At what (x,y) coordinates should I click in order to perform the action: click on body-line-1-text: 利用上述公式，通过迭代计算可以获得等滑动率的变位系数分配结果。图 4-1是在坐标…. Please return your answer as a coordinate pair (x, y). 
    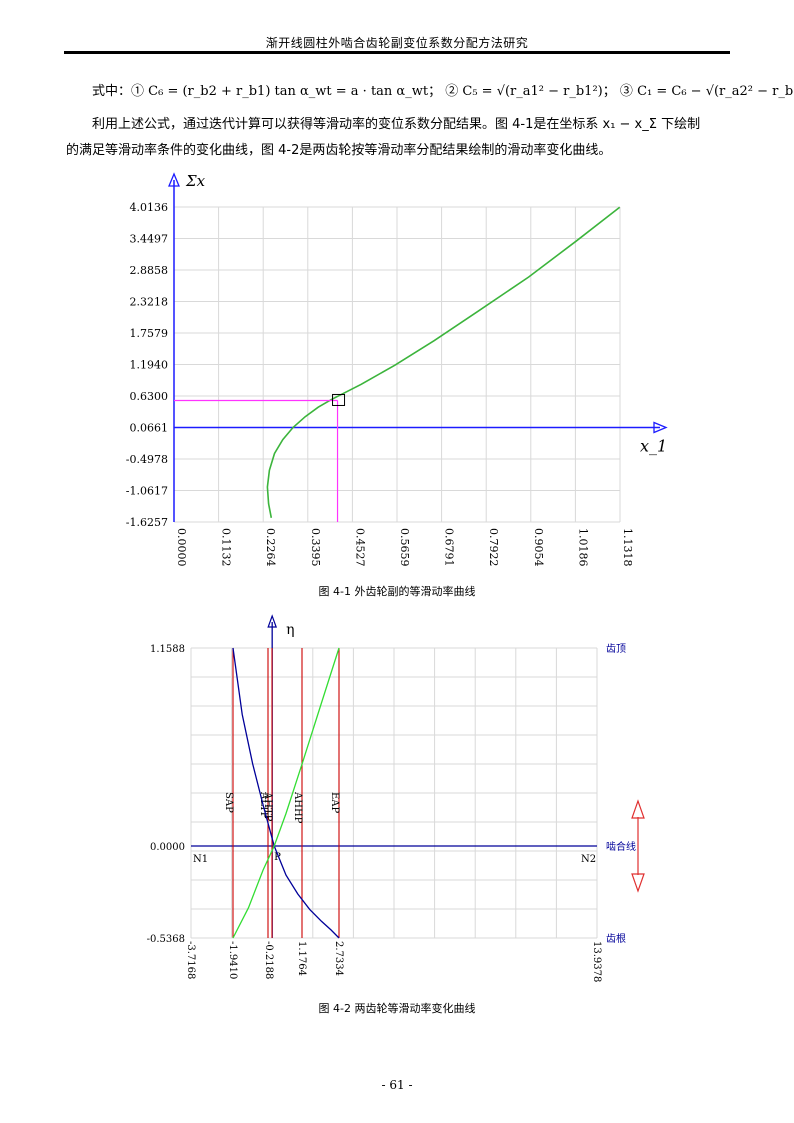
    Looking at the image, I should click on (396, 124).